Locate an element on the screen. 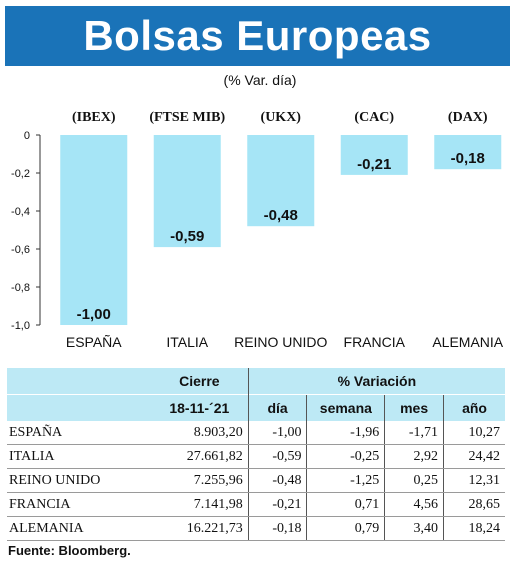 Image resolution: width=520 pixels, height=563 pixels. cell-month: 2,92 is located at coordinates (414, 456).